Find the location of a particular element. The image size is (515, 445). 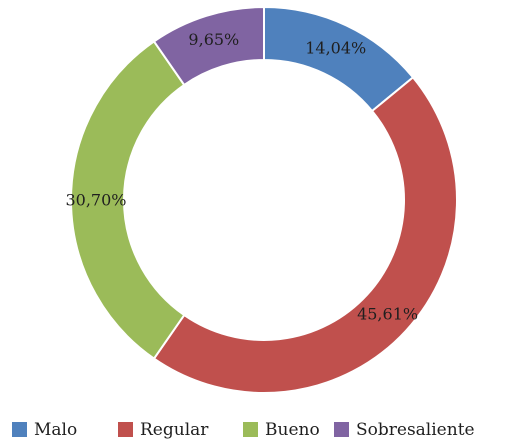

slice-sobresaliente is located at coordinates (208, 46).